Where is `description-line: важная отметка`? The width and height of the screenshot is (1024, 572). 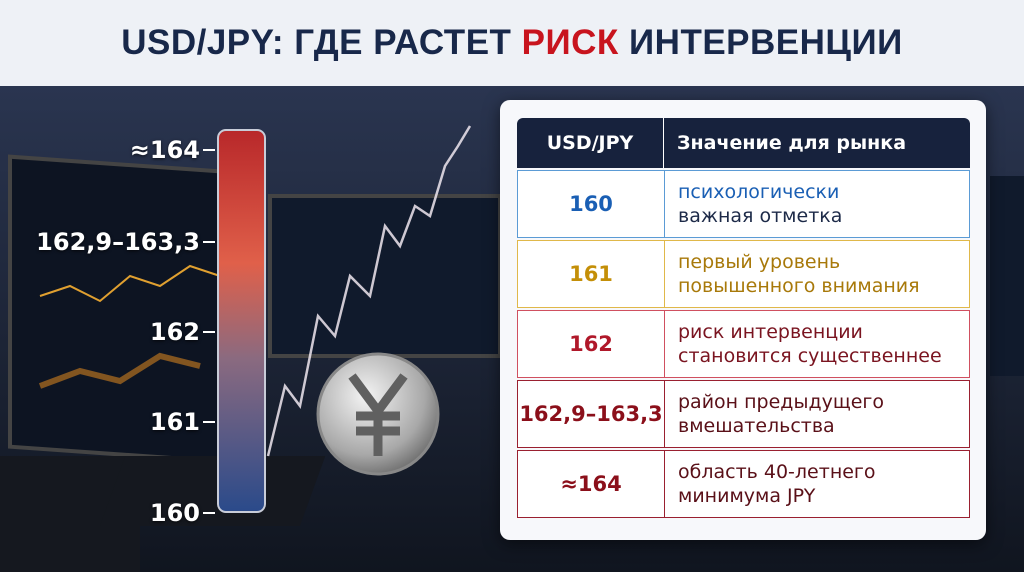 description-line: важная отметка is located at coordinates (760, 216).